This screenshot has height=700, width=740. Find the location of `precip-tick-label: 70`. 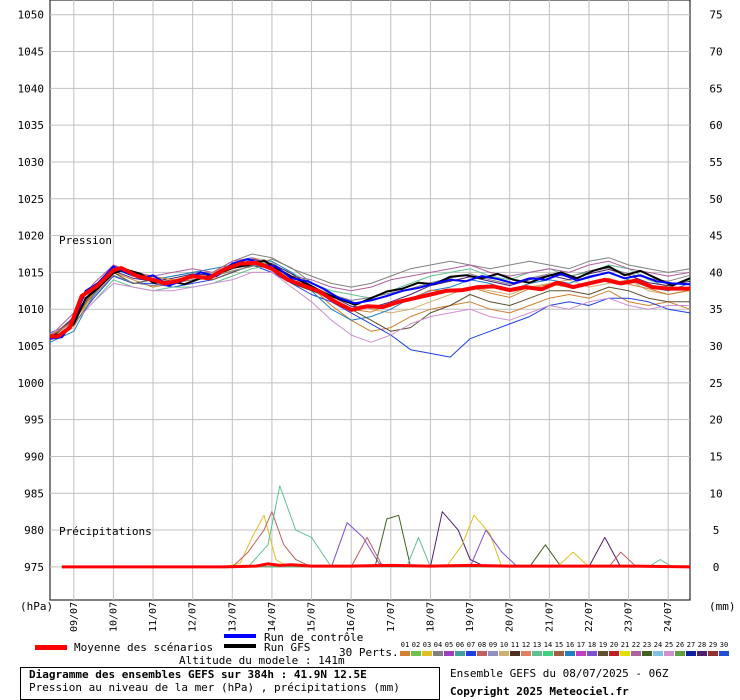

precip-tick-label: 70 is located at coordinates (715, 52).